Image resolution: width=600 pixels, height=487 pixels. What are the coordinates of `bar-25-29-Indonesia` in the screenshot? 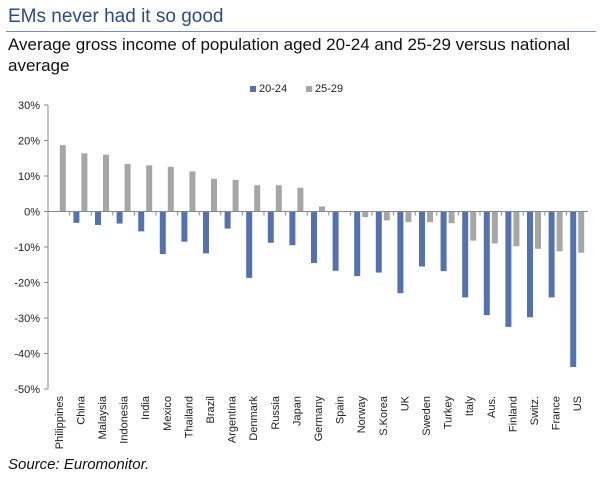 It's located at (127, 187).